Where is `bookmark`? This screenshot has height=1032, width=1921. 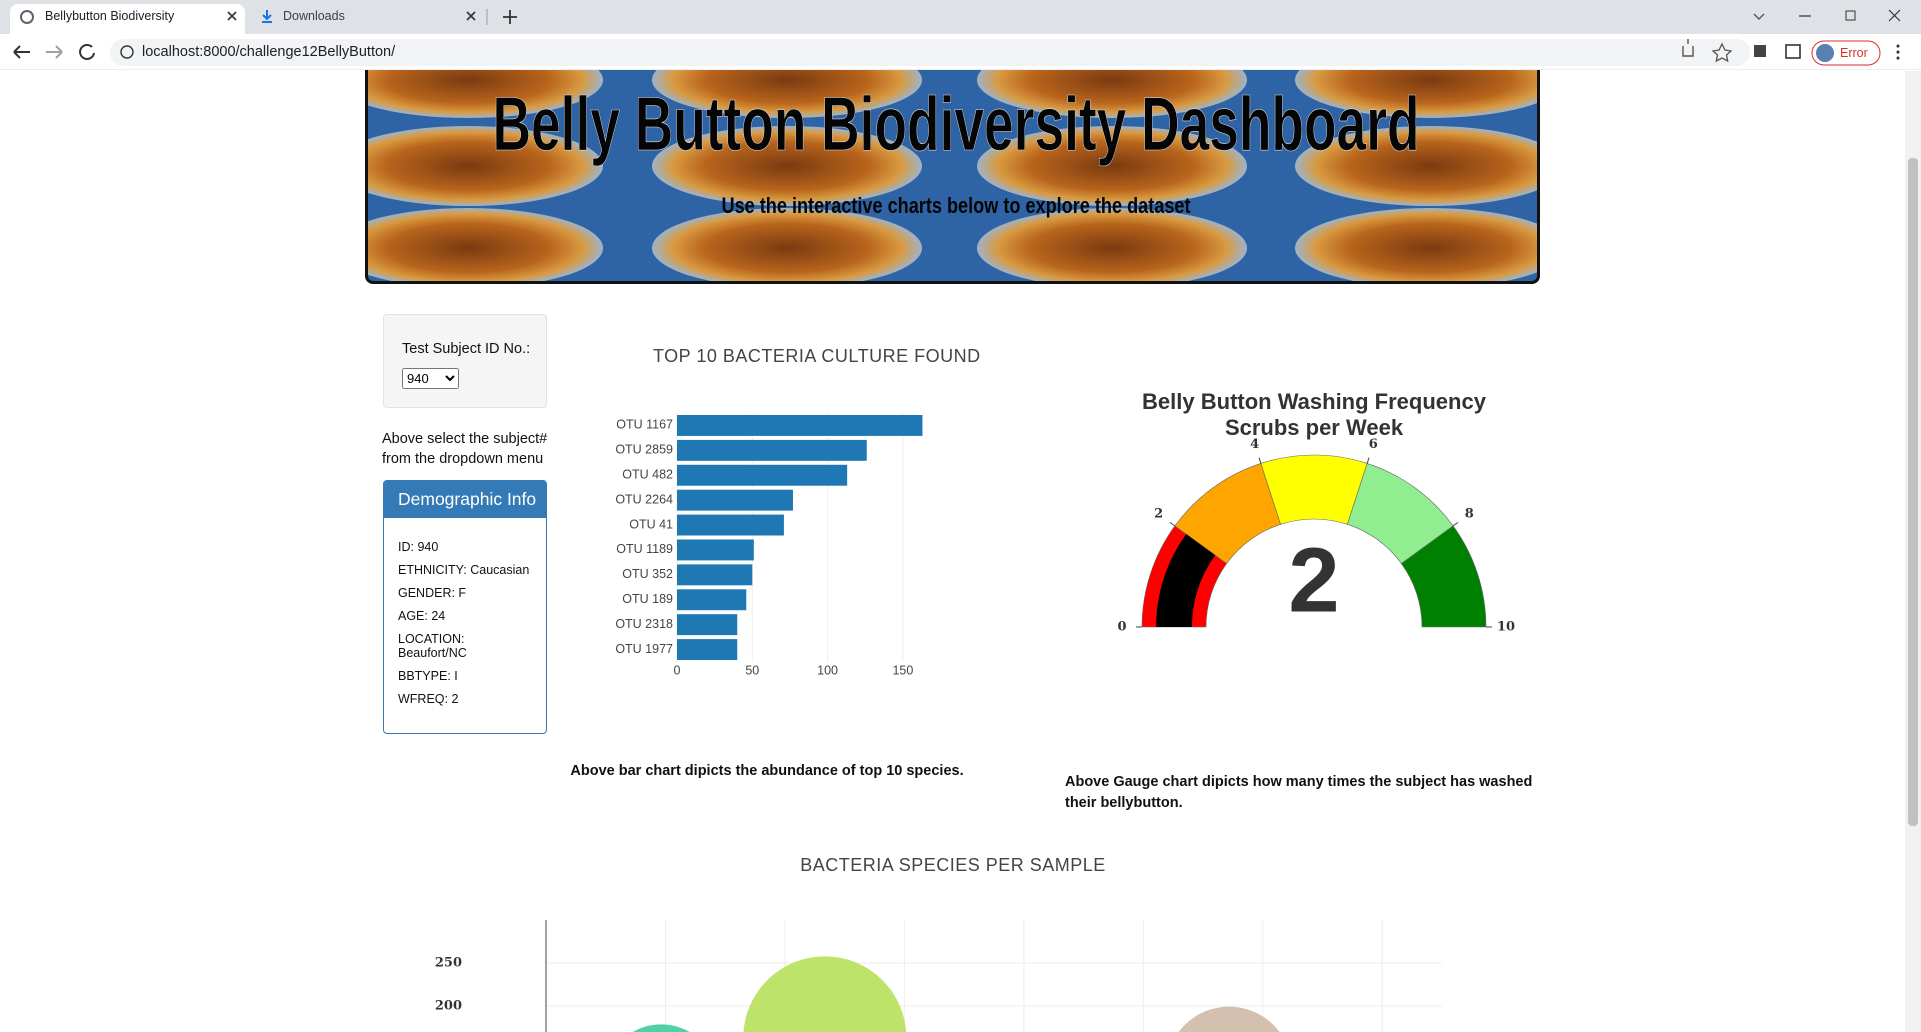
bookmark is located at coordinates (1722, 52).